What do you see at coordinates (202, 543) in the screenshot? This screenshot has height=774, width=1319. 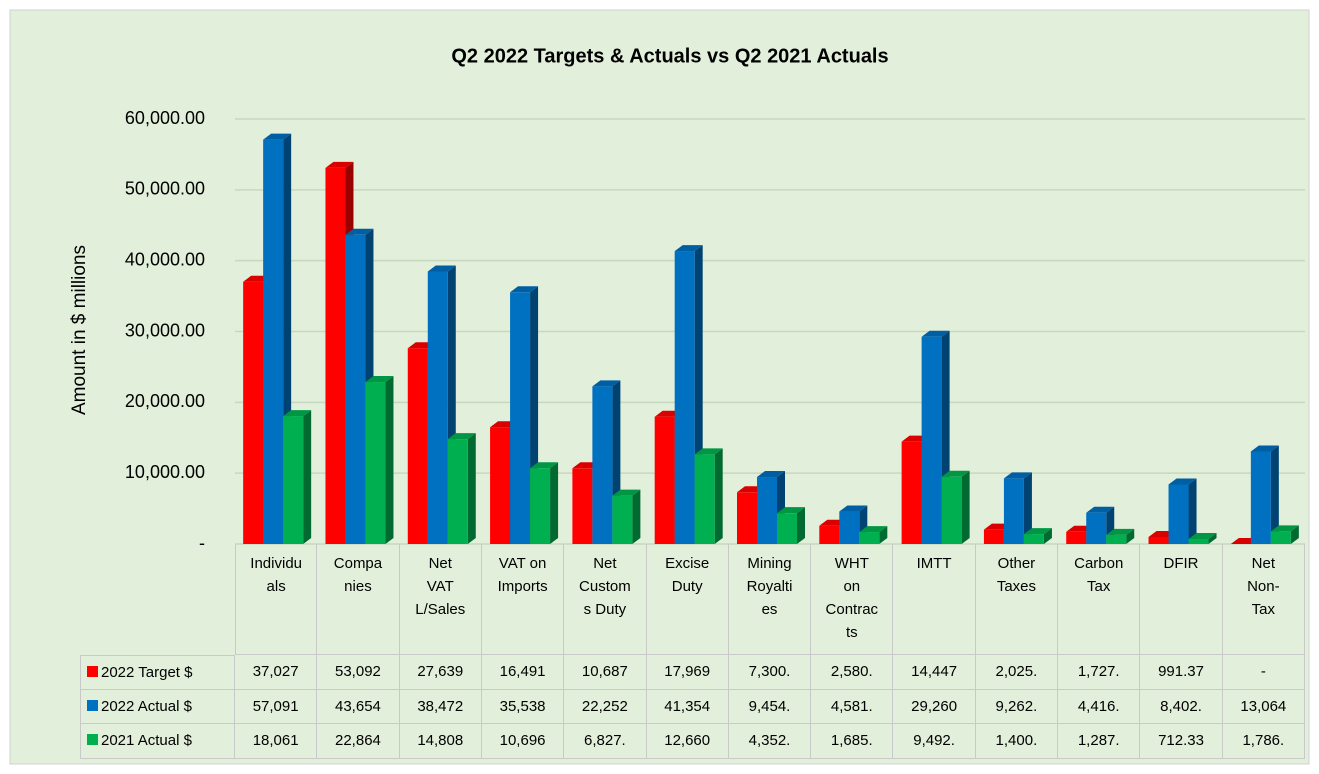 I see `y-tick-label: -` at bounding box center [202, 543].